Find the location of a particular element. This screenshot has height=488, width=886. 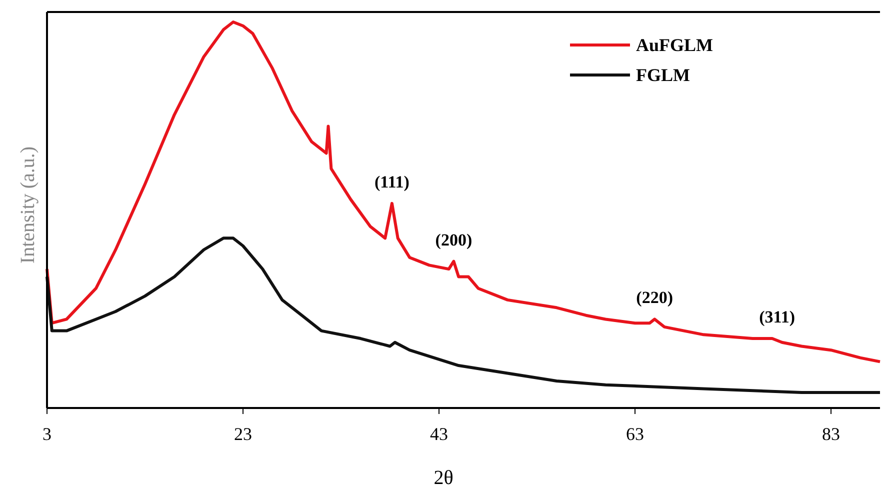

x-tick-label: 3 is located at coordinates (47, 434).